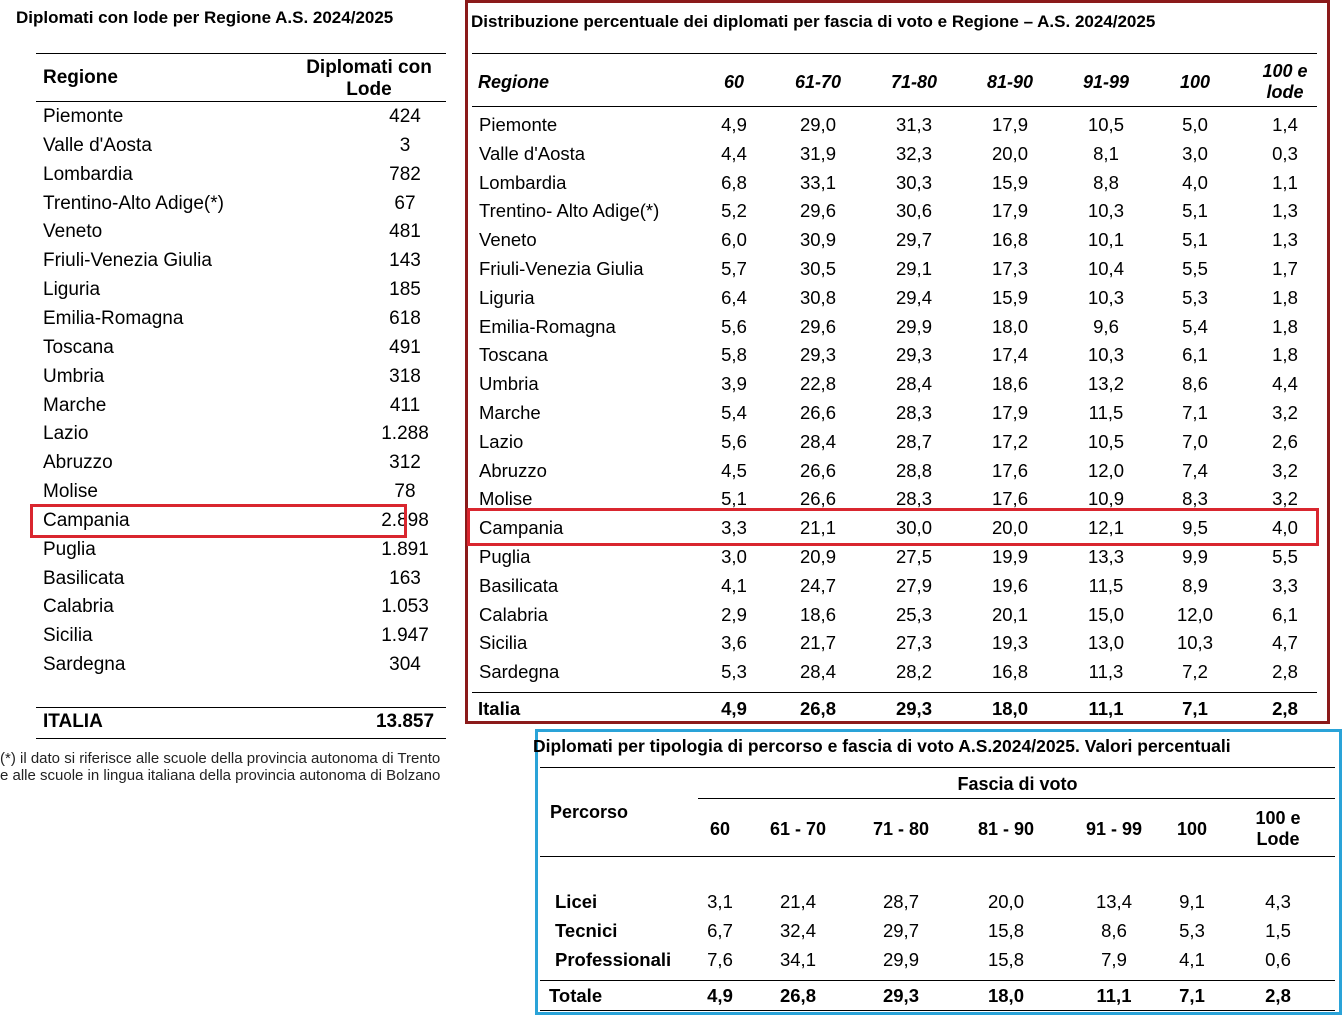 This screenshot has width=1342, height=1024. Describe the element at coordinates (576, 995) in the screenshot. I see `bottom-total-label: Totale` at that location.